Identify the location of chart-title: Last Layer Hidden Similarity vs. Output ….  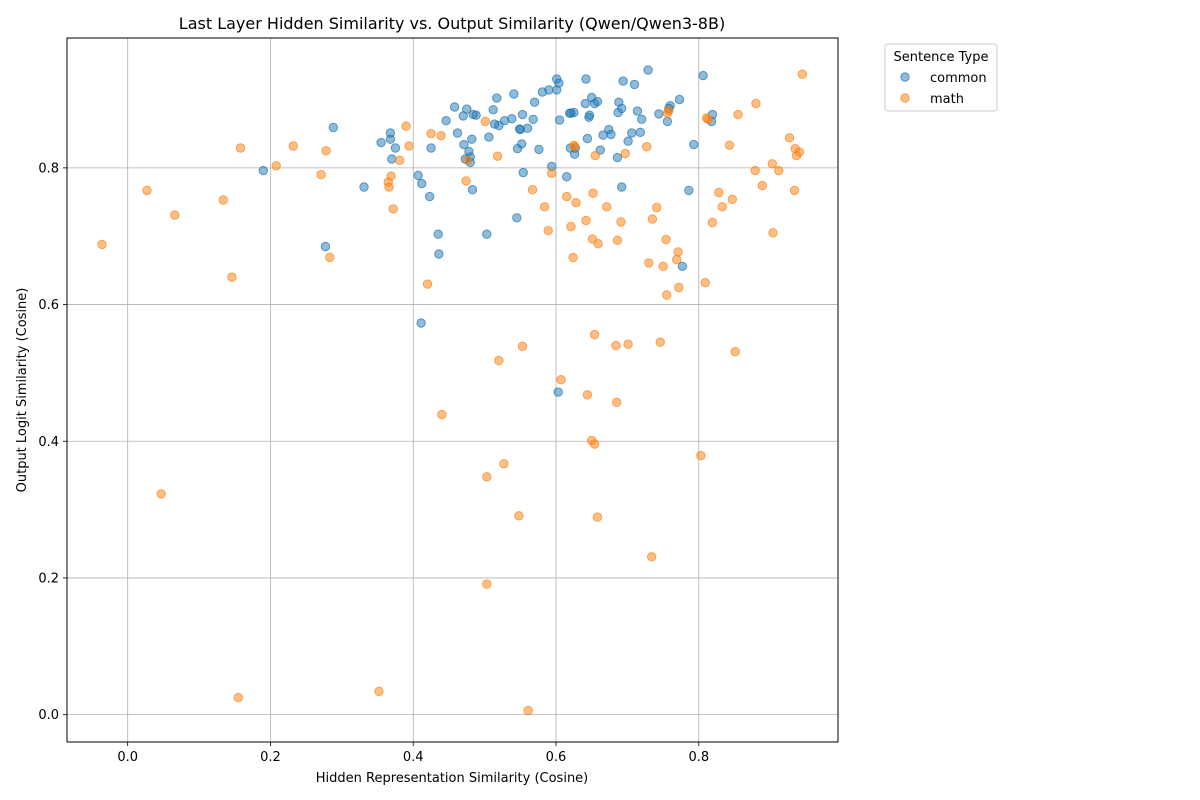
(452, 23).